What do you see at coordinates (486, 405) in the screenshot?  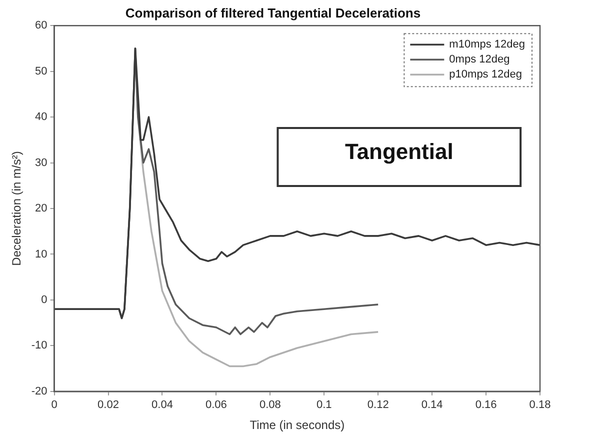 I see `x-tick-label: 0.16` at bounding box center [486, 405].